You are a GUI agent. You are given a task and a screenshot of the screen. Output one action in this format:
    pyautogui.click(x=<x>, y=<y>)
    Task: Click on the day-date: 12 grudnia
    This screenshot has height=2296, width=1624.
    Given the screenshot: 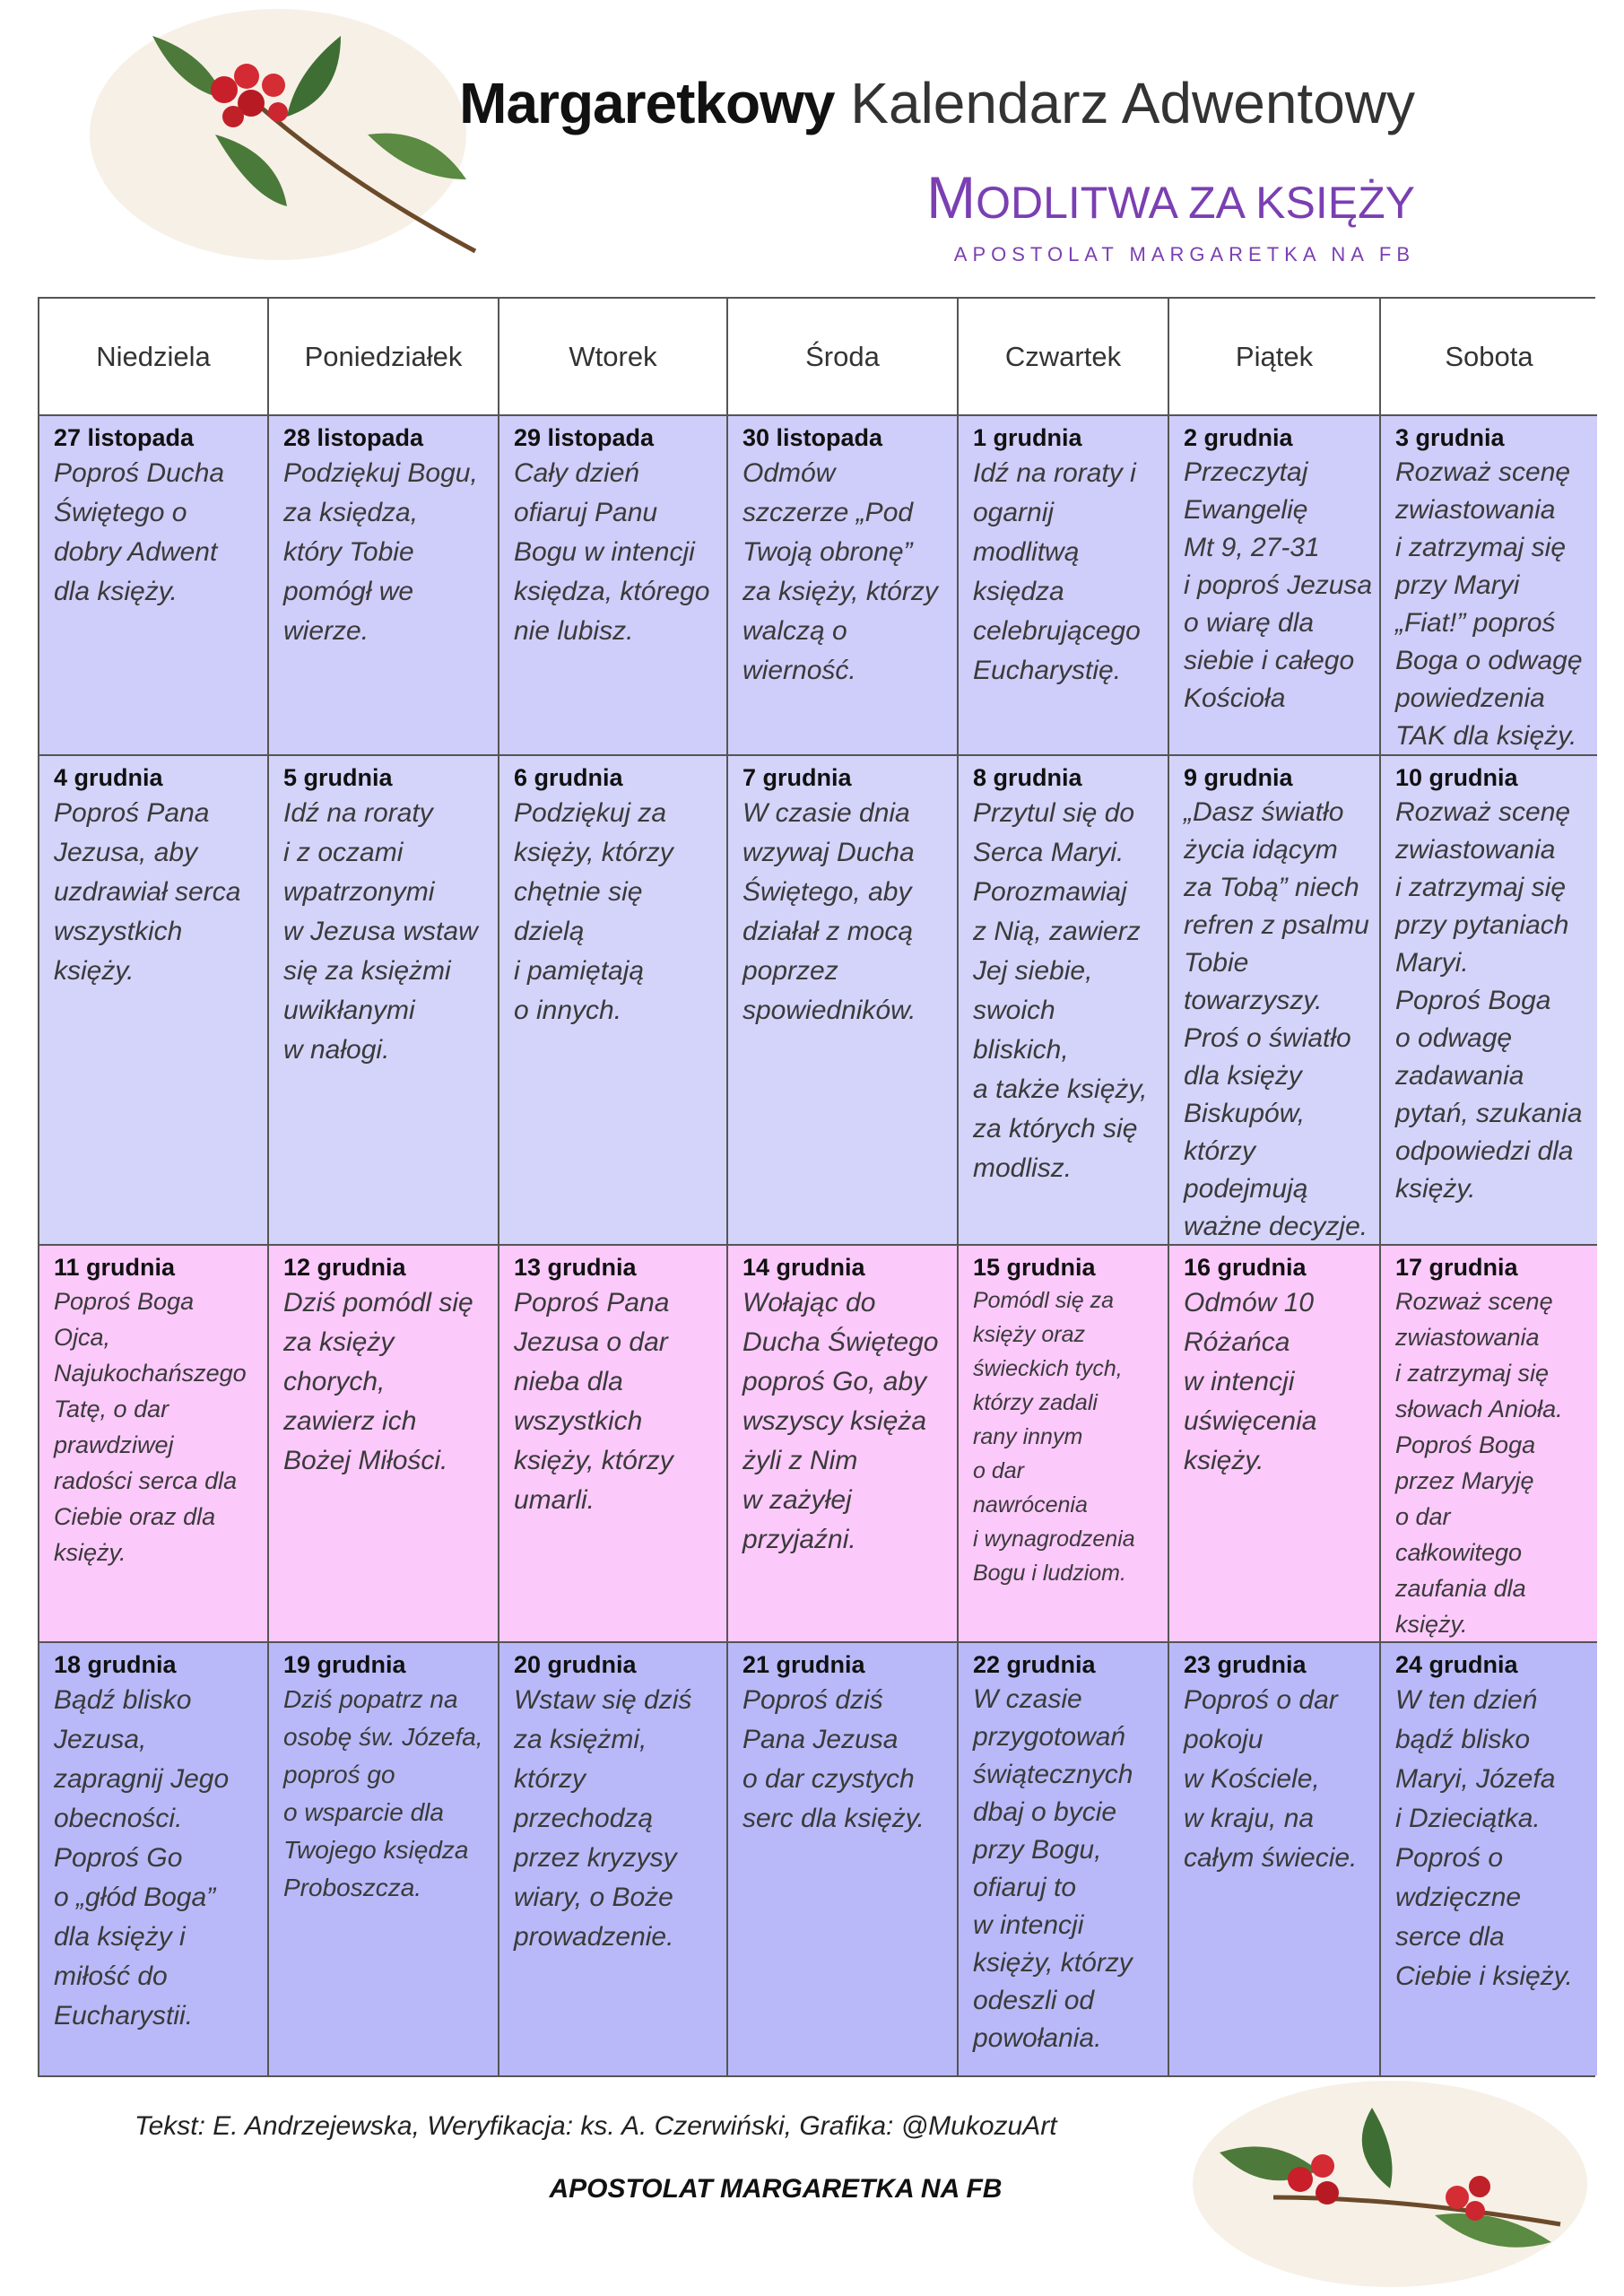 What is the action you would take?
    pyautogui.click(x=344, y=1267)
    